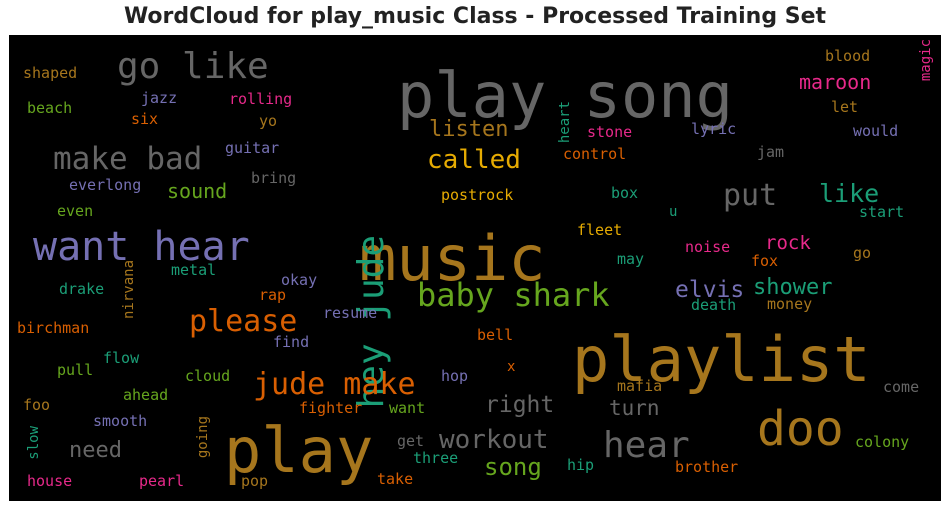  What do you see at coordinates (252, 148) in the screenshot?
I see `cloud-word-guitar: guitar` at bounding box center [252, 148].